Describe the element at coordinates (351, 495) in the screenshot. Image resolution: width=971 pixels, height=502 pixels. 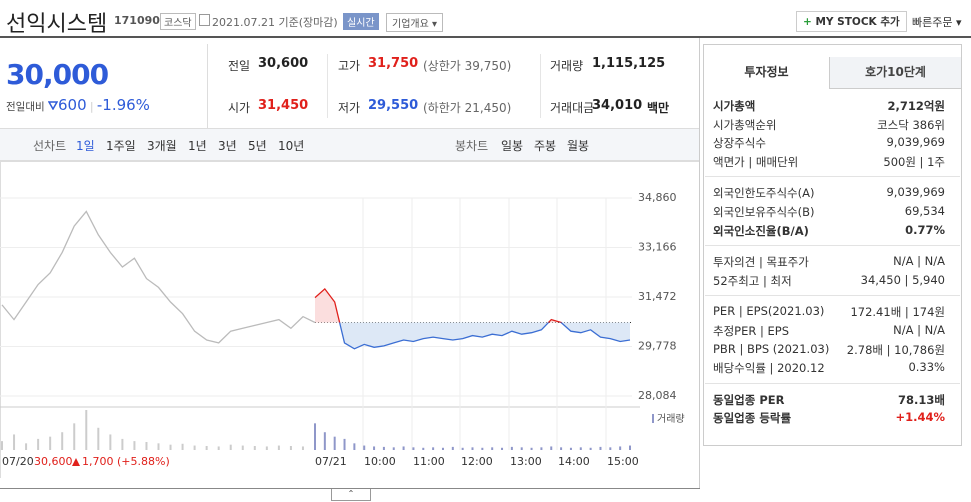
I see `expand-button: ⌃` at that location.